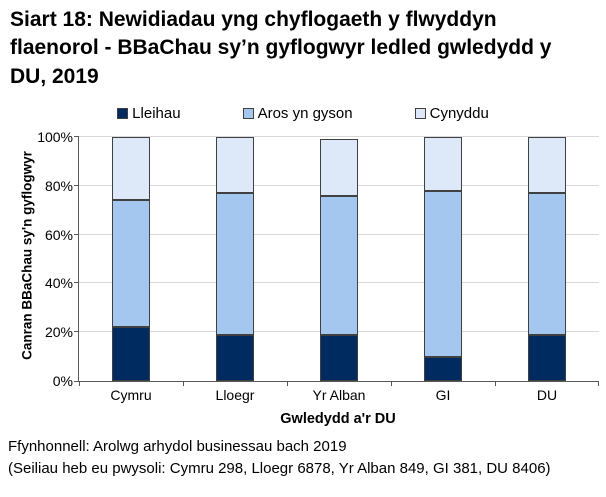 The height and width of the screenshot is (497, 606). Describe the element at coordinates (443, 273) in the screenshot. I see `bar-segment-aros-yn-gyson-gi` at that location.